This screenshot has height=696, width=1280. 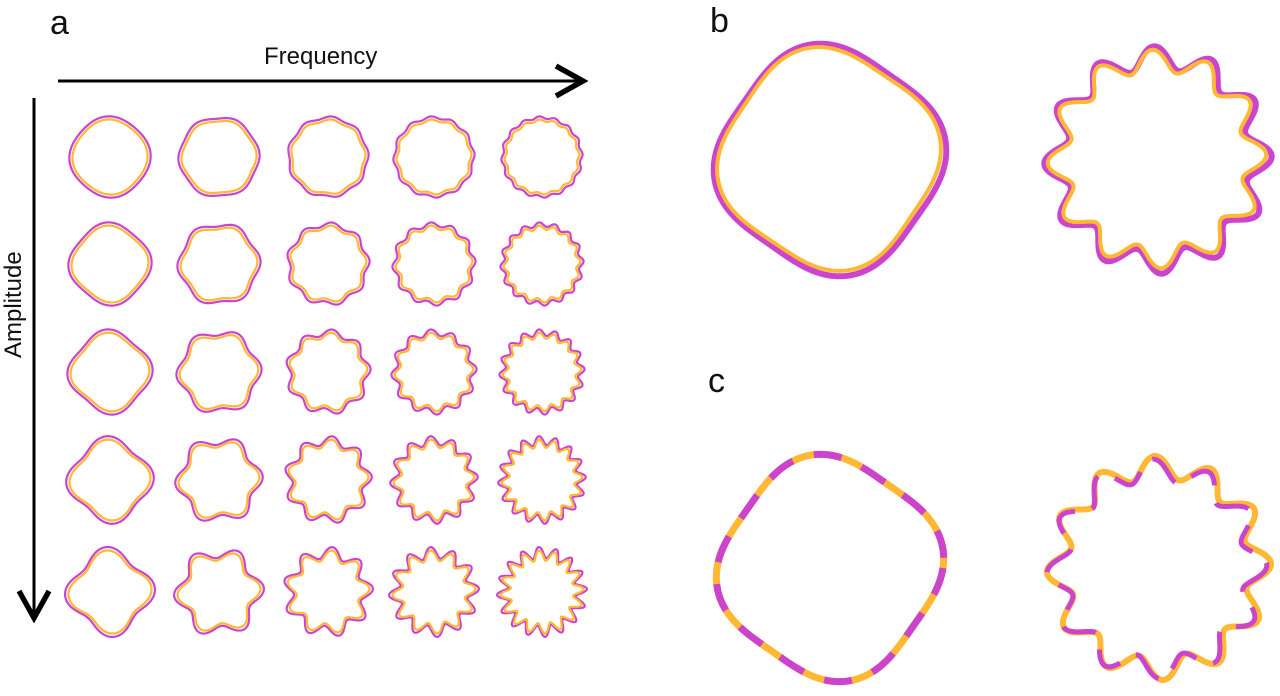 What do you see at coordinates (321, 56) in the screenshot?
I see `frequency-axis-label: Frequency` at bounding box center [321, 56].